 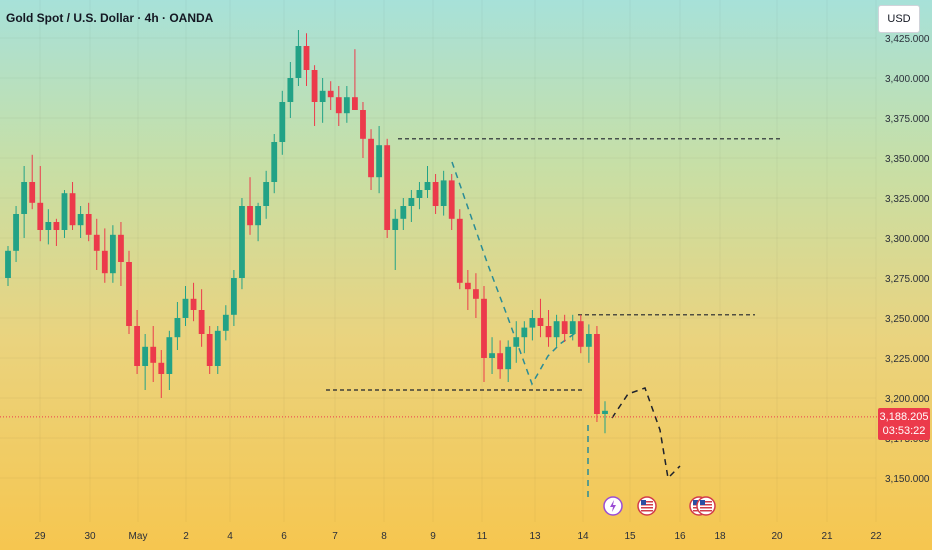 I want to click on flag-canton, so click(x=643, y=502).